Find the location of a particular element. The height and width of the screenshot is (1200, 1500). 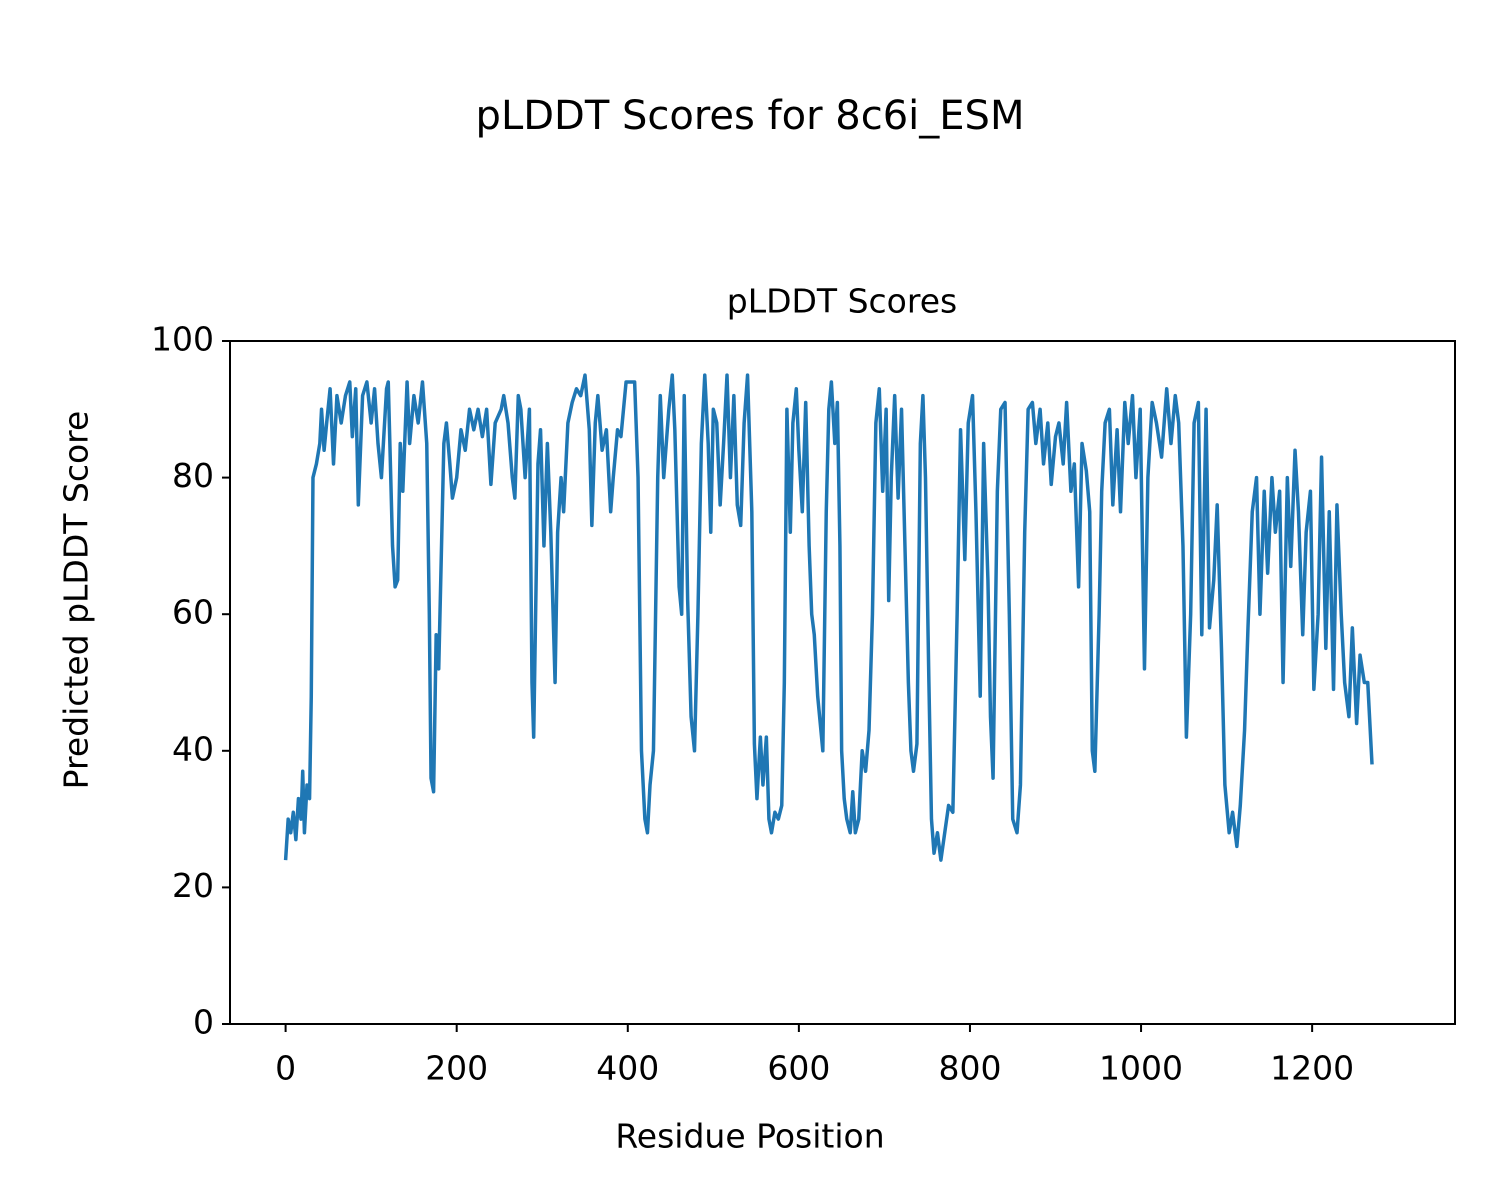

y-tick-label: 40 is located at coordinates (193, 748).